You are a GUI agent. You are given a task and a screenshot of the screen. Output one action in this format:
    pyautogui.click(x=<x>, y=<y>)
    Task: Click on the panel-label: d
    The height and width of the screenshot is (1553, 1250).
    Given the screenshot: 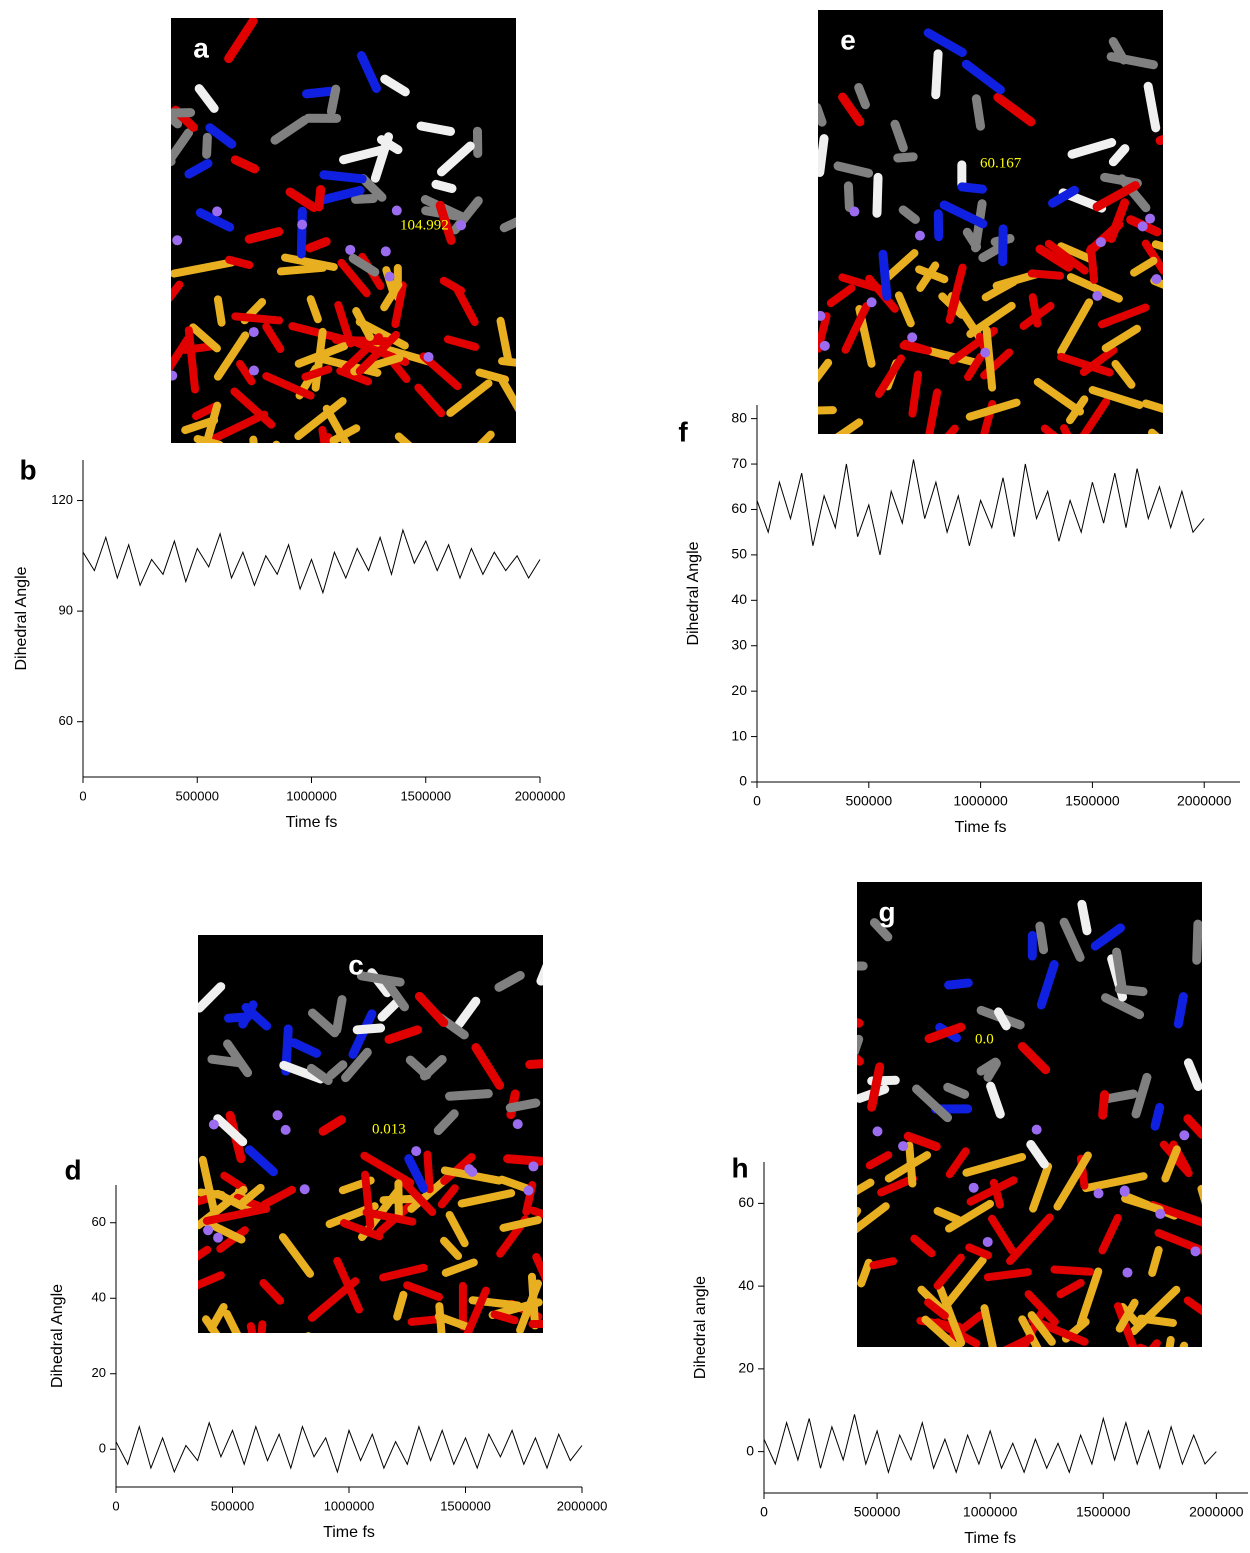 What is the action you would take?
    pyautogui.click(x=72, y=1169)
    